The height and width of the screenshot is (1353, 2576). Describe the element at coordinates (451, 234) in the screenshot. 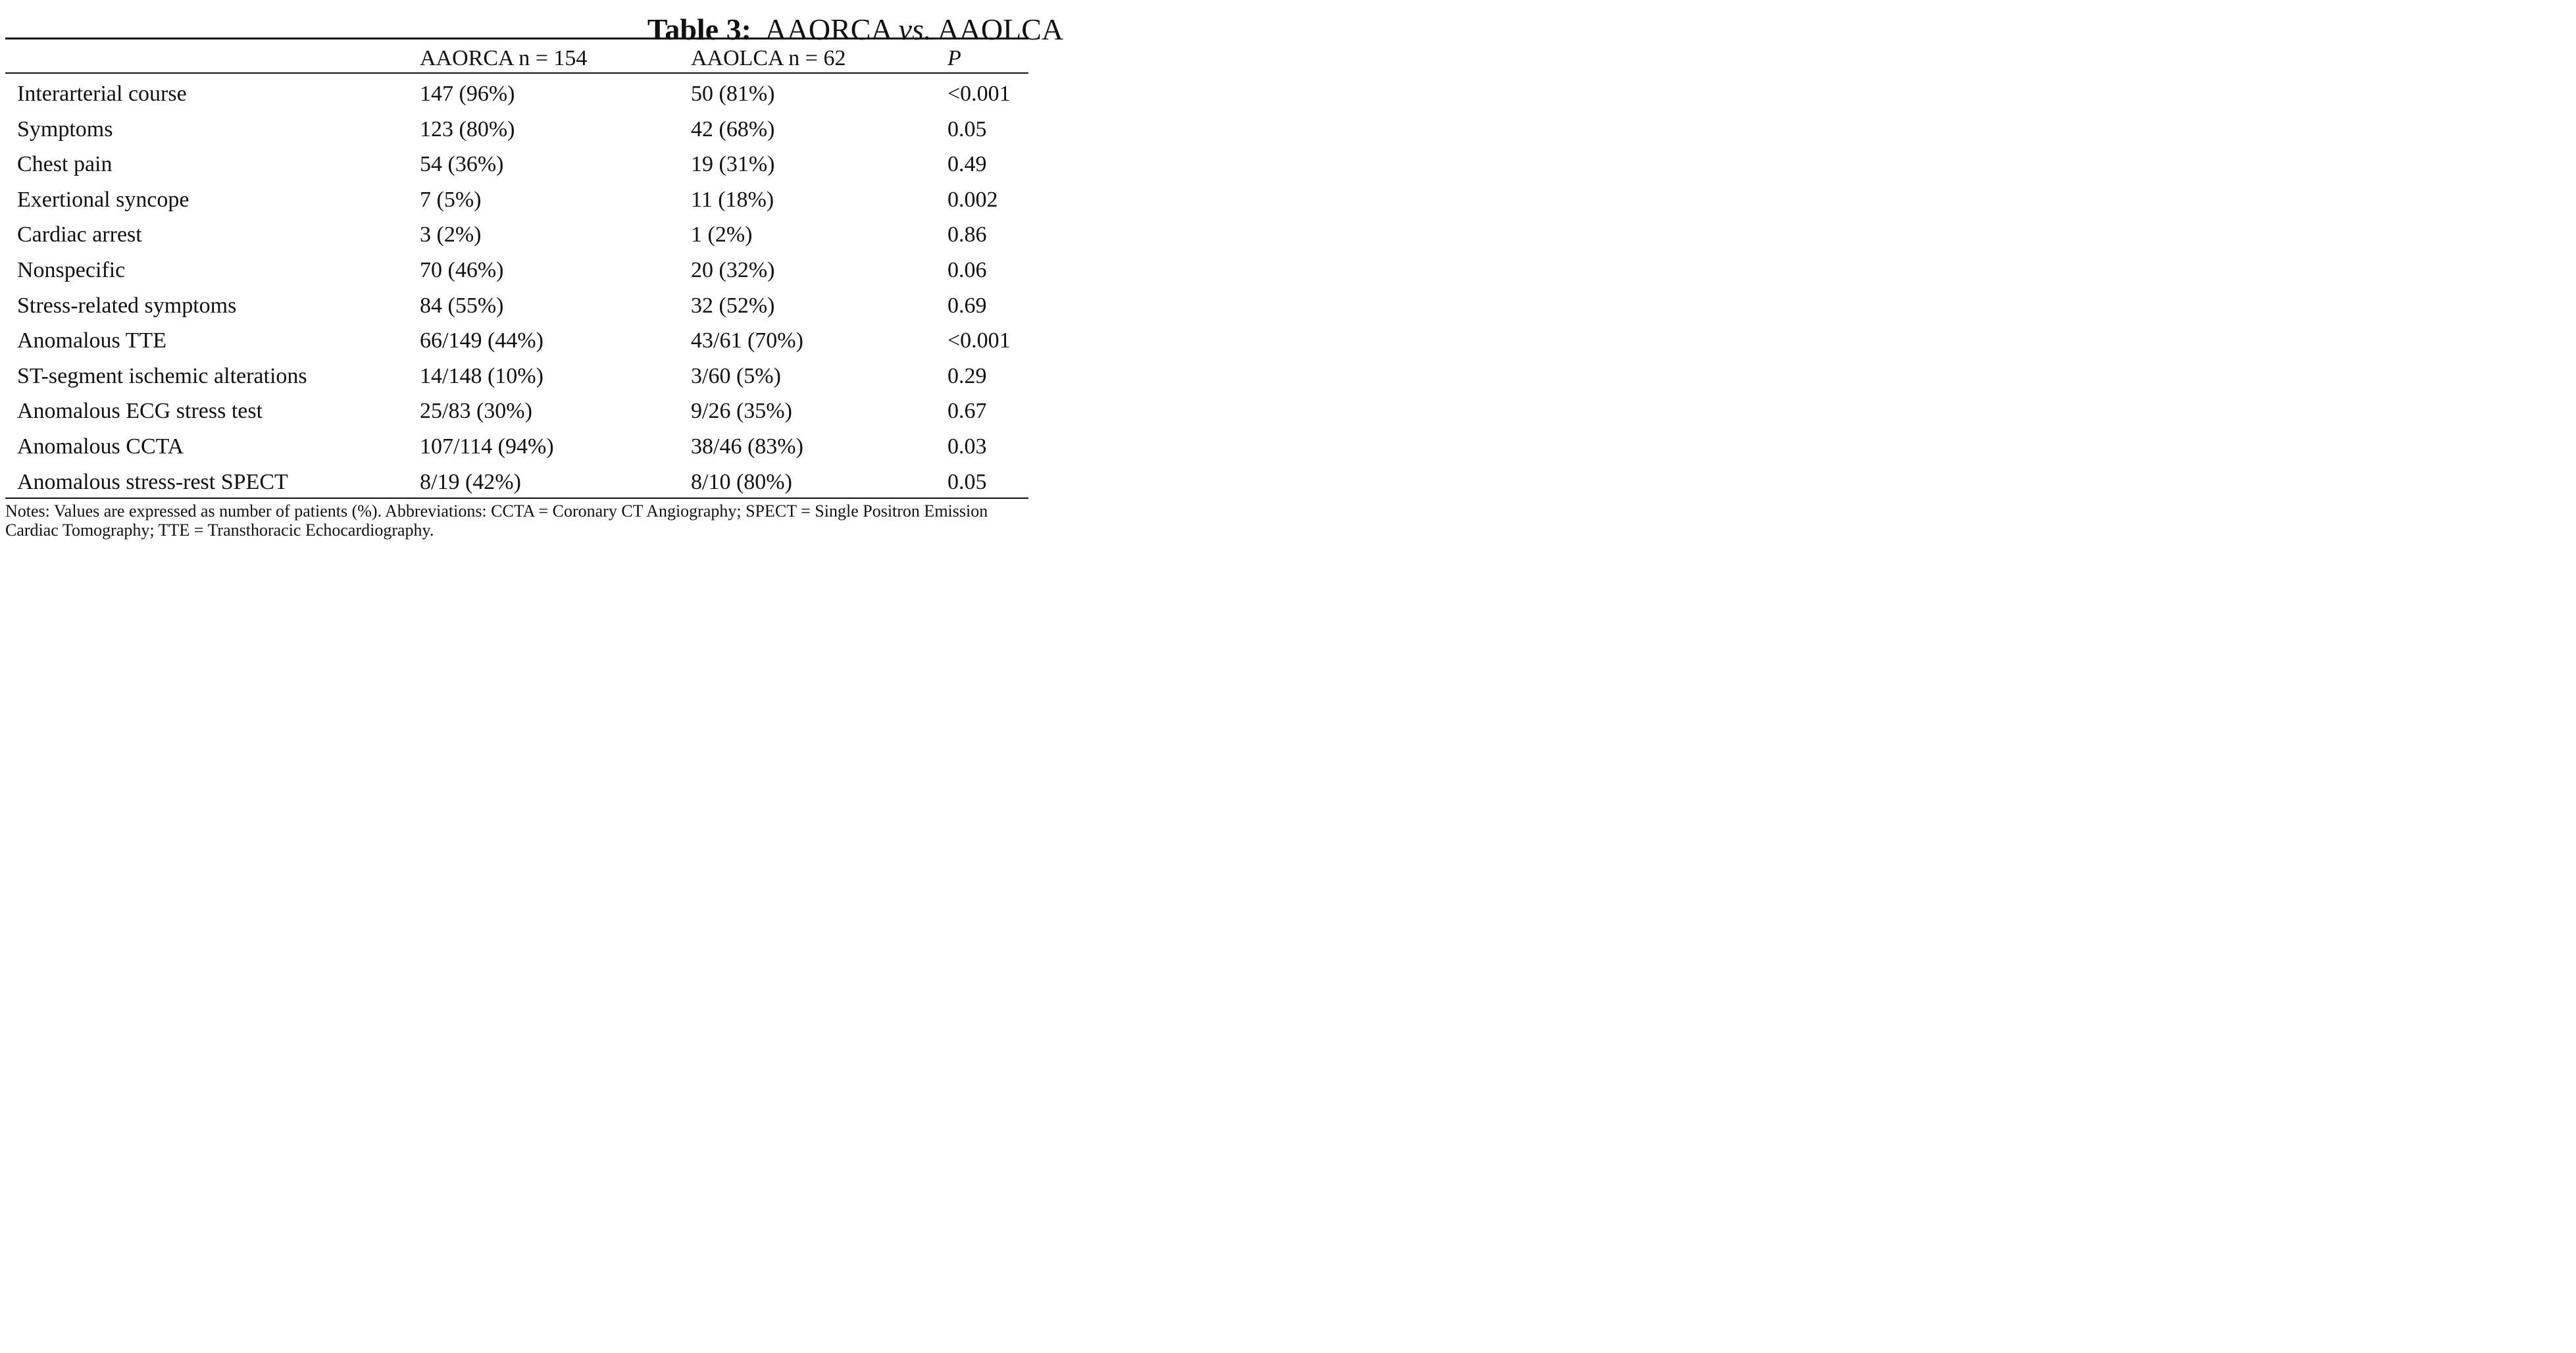

I see `aaorca-value: 3 (2%)` at that location.